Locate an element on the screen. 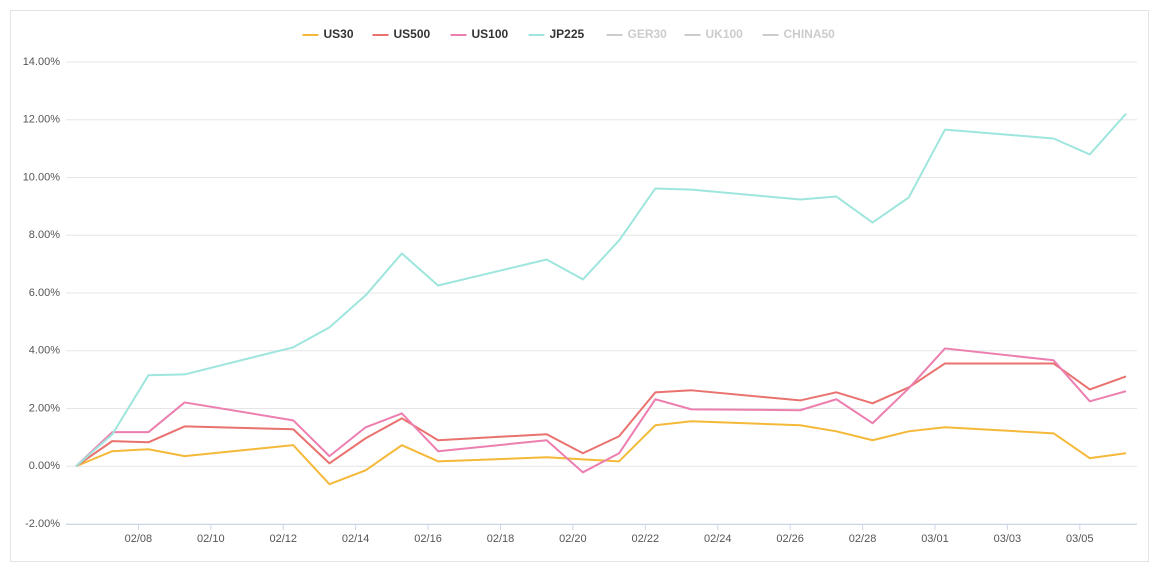 This screenshot has width=1159, height=572. x-tick-label: 02/12 is located at coordinates (283, 539).